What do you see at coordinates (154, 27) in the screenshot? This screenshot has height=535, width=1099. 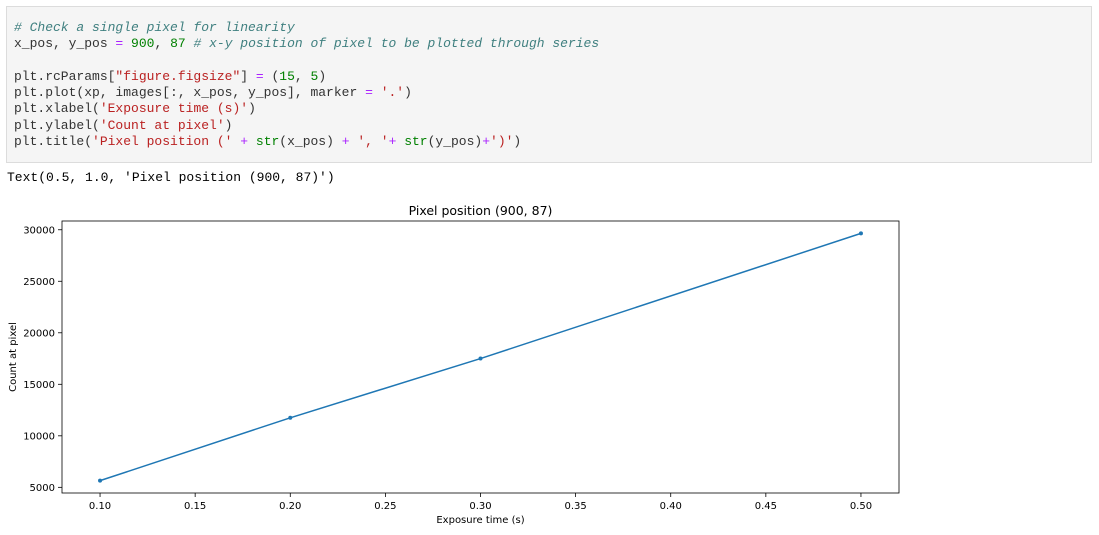 I see `code-token: # Check a single pixel for linearity` at bounding box center [154, 27].